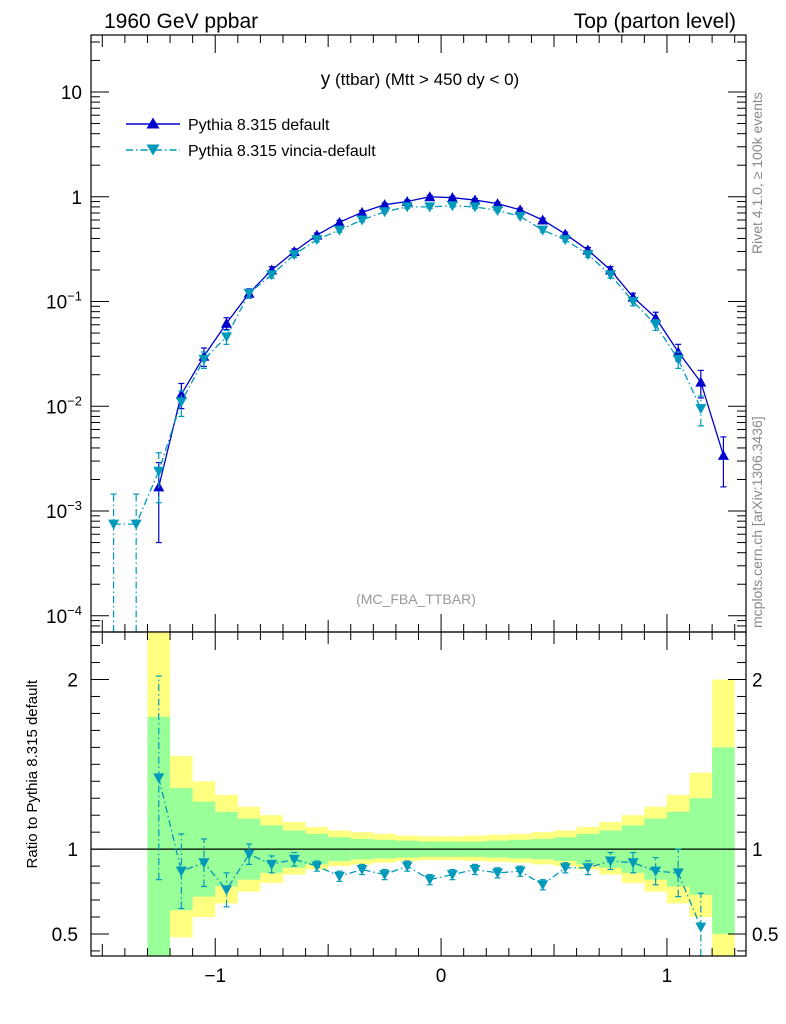  Describe the element at coordinates (64, 510) in the screenshot. I see `y-tick-label: 10⁻³` at that location.